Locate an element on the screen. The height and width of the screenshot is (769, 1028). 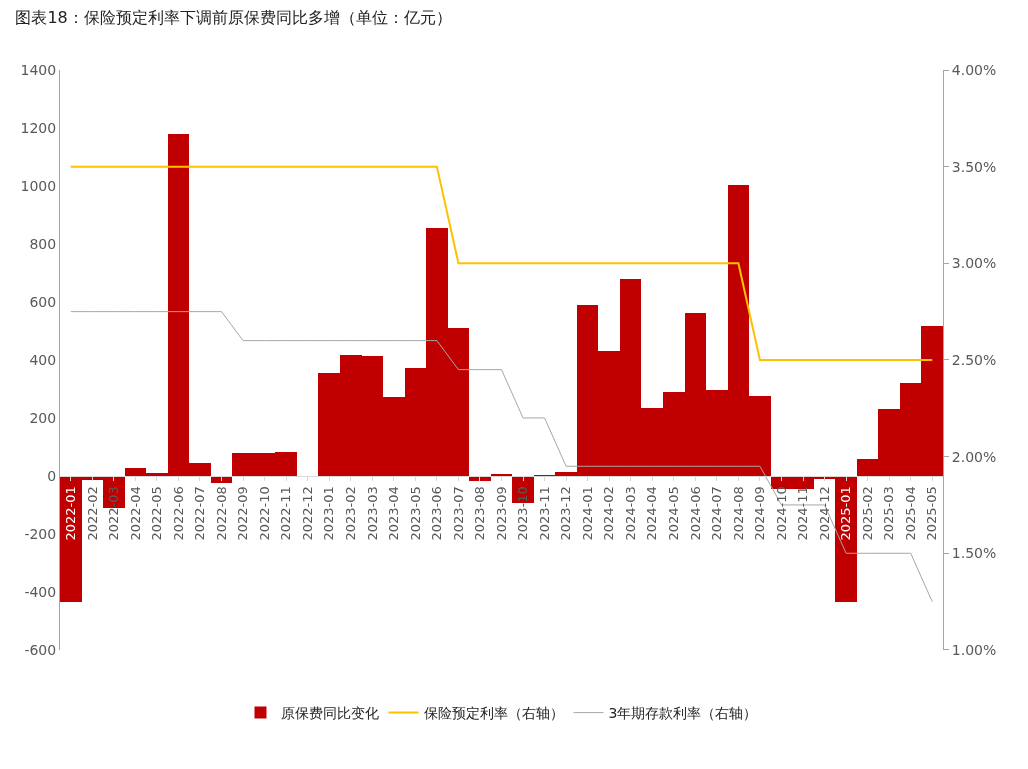
x-tick-label: 2023-12 is located at coordinates (566, 513).